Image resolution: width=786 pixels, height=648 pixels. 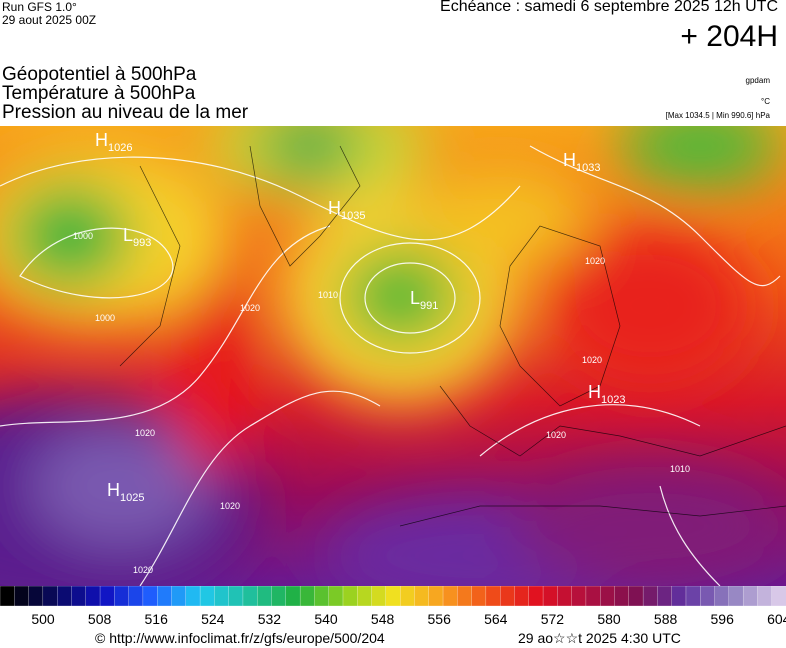 What do you see at coordinates (496, 619) in the screenshot?
I see `colorbar-label: 564` at bounding box center [496, 619].